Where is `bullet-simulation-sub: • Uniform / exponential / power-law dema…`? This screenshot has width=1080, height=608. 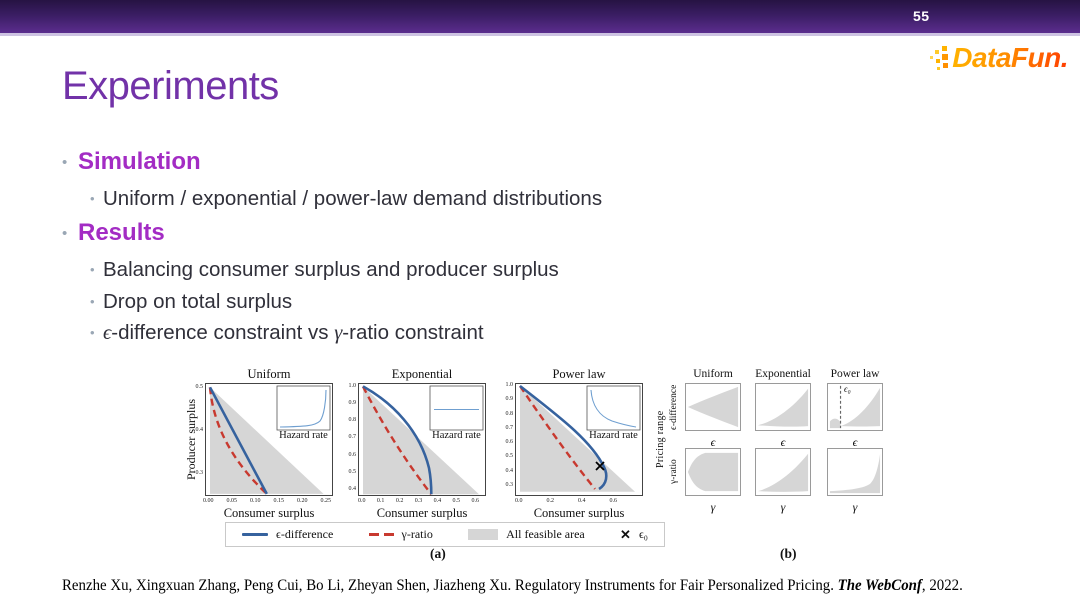
bullet-simulation-sub: • Uniform / exponential / power-law dema… is located at coordinates (346, 199).